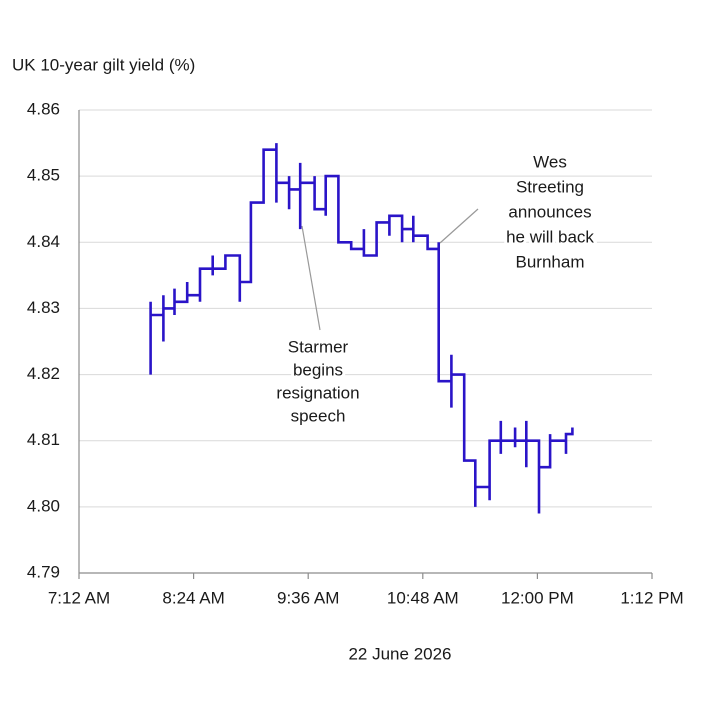 This screenshot has height=720, width=720. I want to click on x-tick-label: 1:12 PM, so click(651, 597).